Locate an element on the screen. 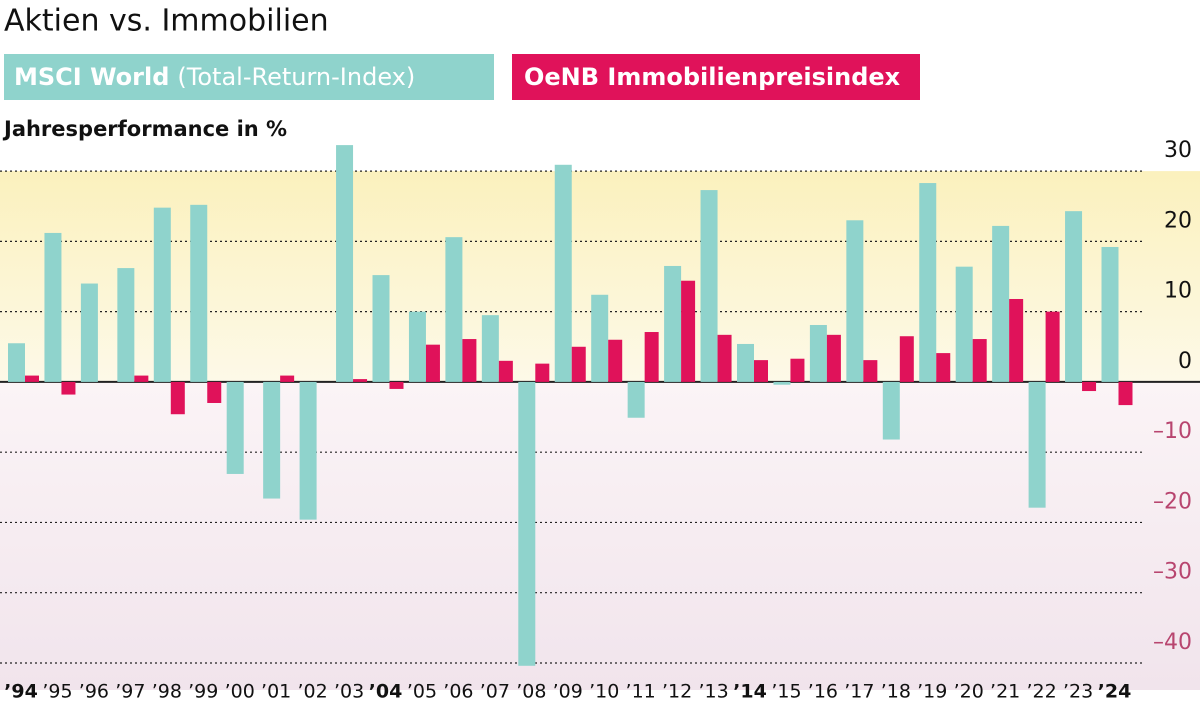 This screenshot has width=1200, height=714. x-tick-label: ’01 is located at coordinates (276, 692).